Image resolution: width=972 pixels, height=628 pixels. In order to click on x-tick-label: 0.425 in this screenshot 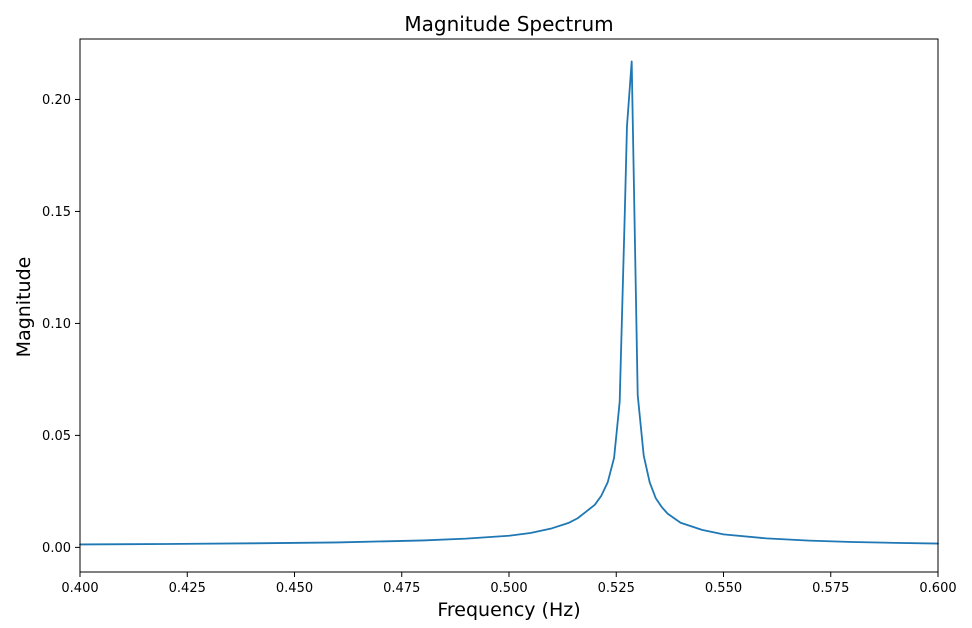, I will do `click(187, 588)`.